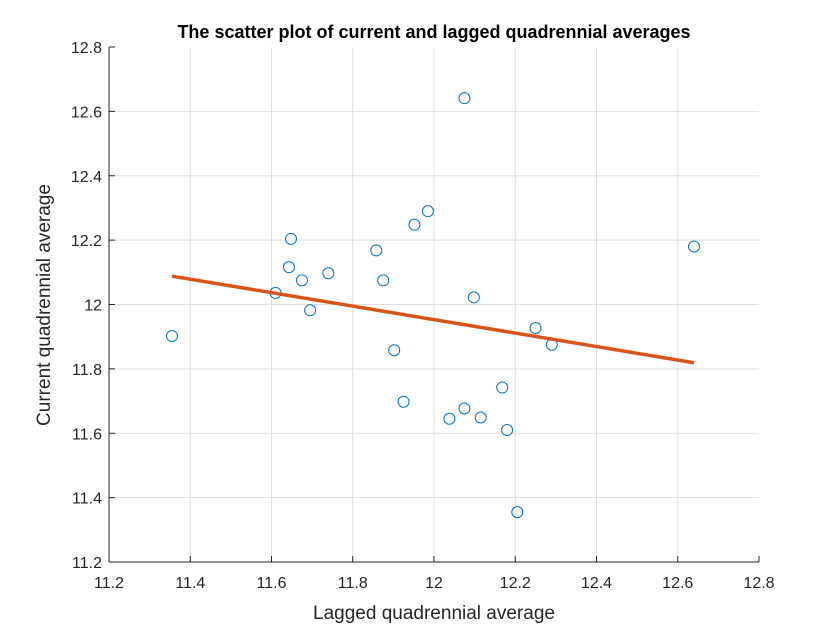  I want to click on x-tick-label: 12.4, so click(596, 583).